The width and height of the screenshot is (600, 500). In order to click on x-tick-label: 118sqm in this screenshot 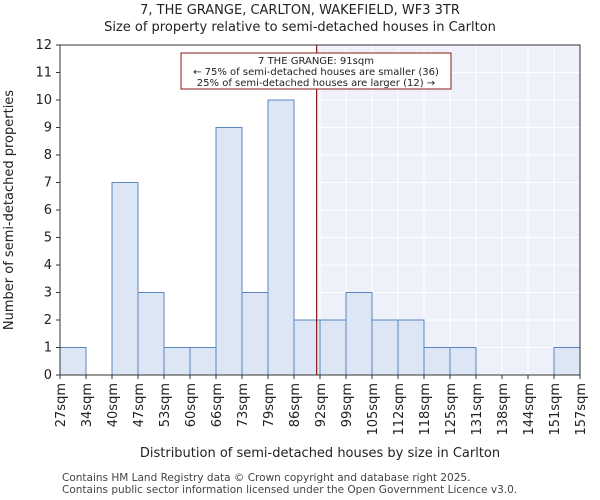, I will do `click(425, 409)`.